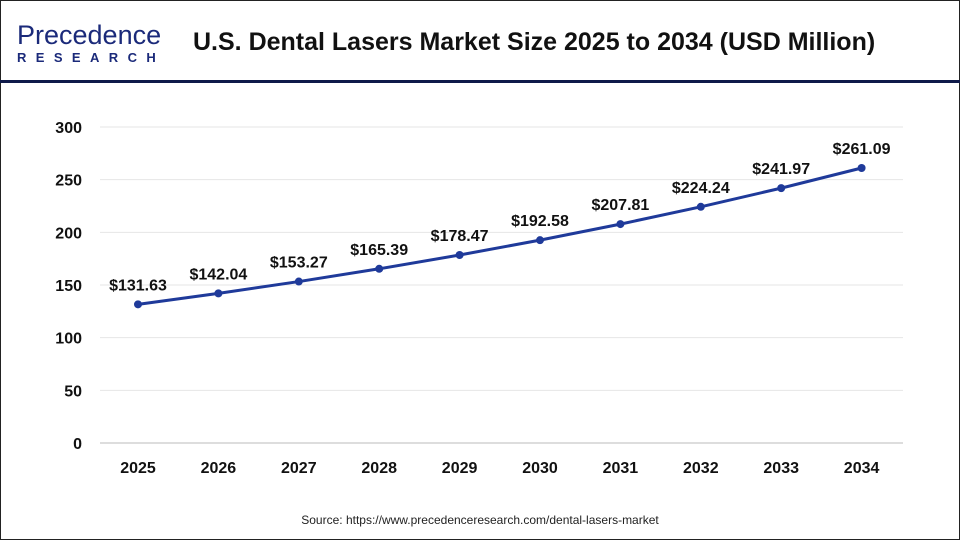  Describe the element at coordinates (379, 468) in the screenshot. I see `x-tick-label: 2028` at that location.